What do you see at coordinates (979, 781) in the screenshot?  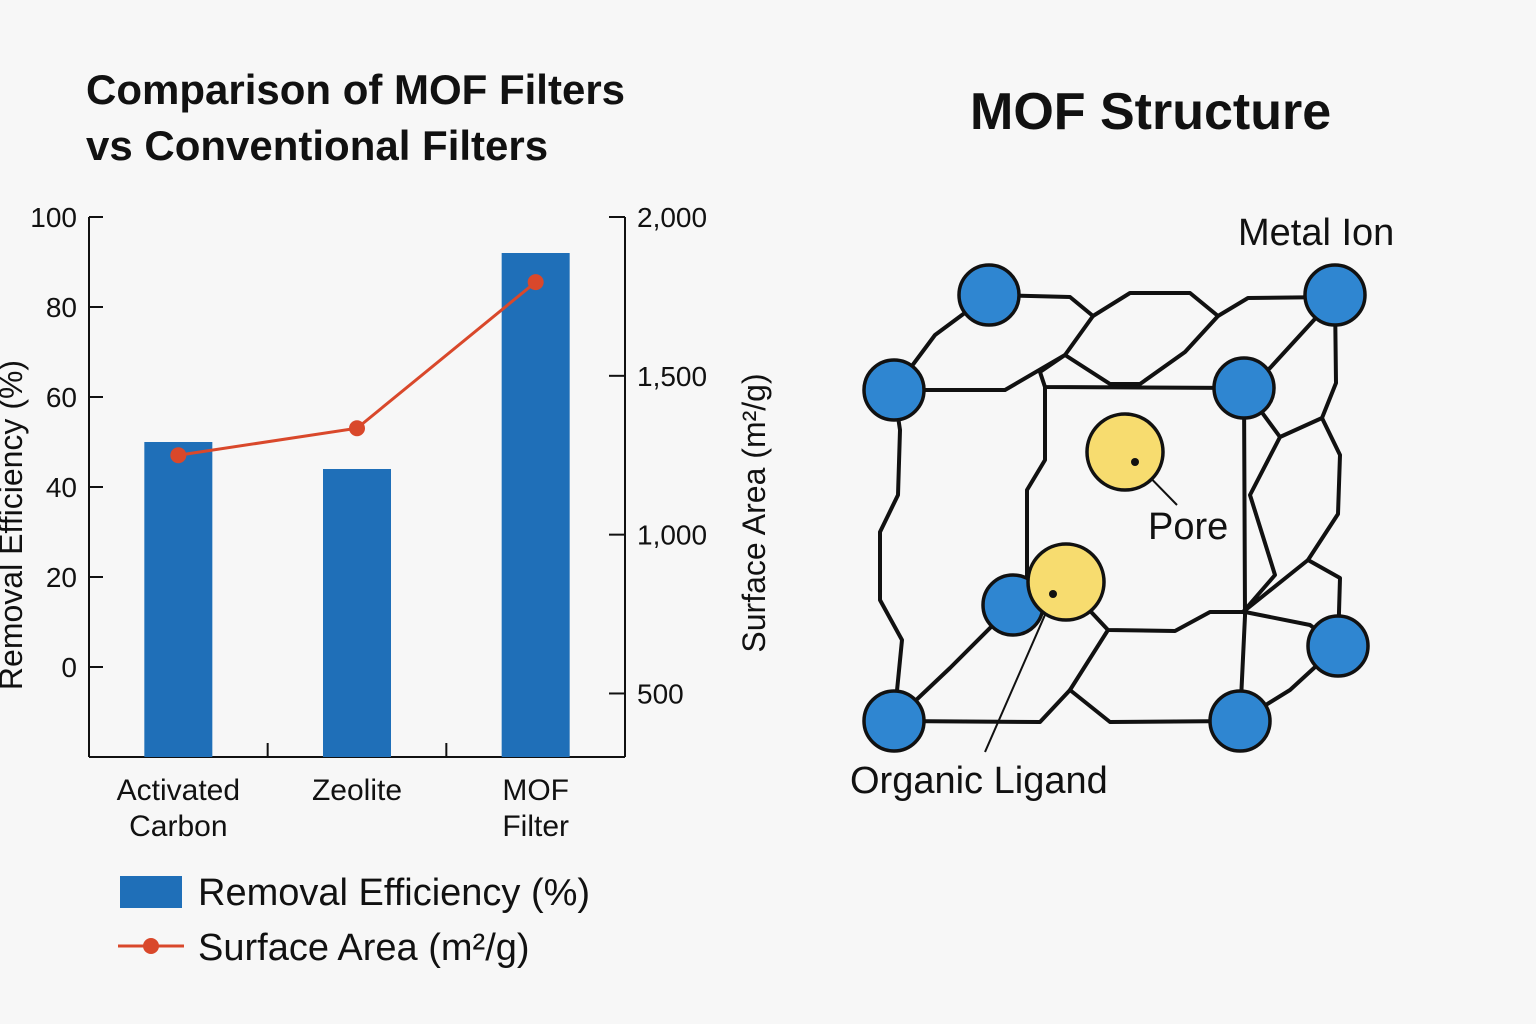 I see `organic-ligand-label: Organic Ligand` at bounding box center [979, 781].